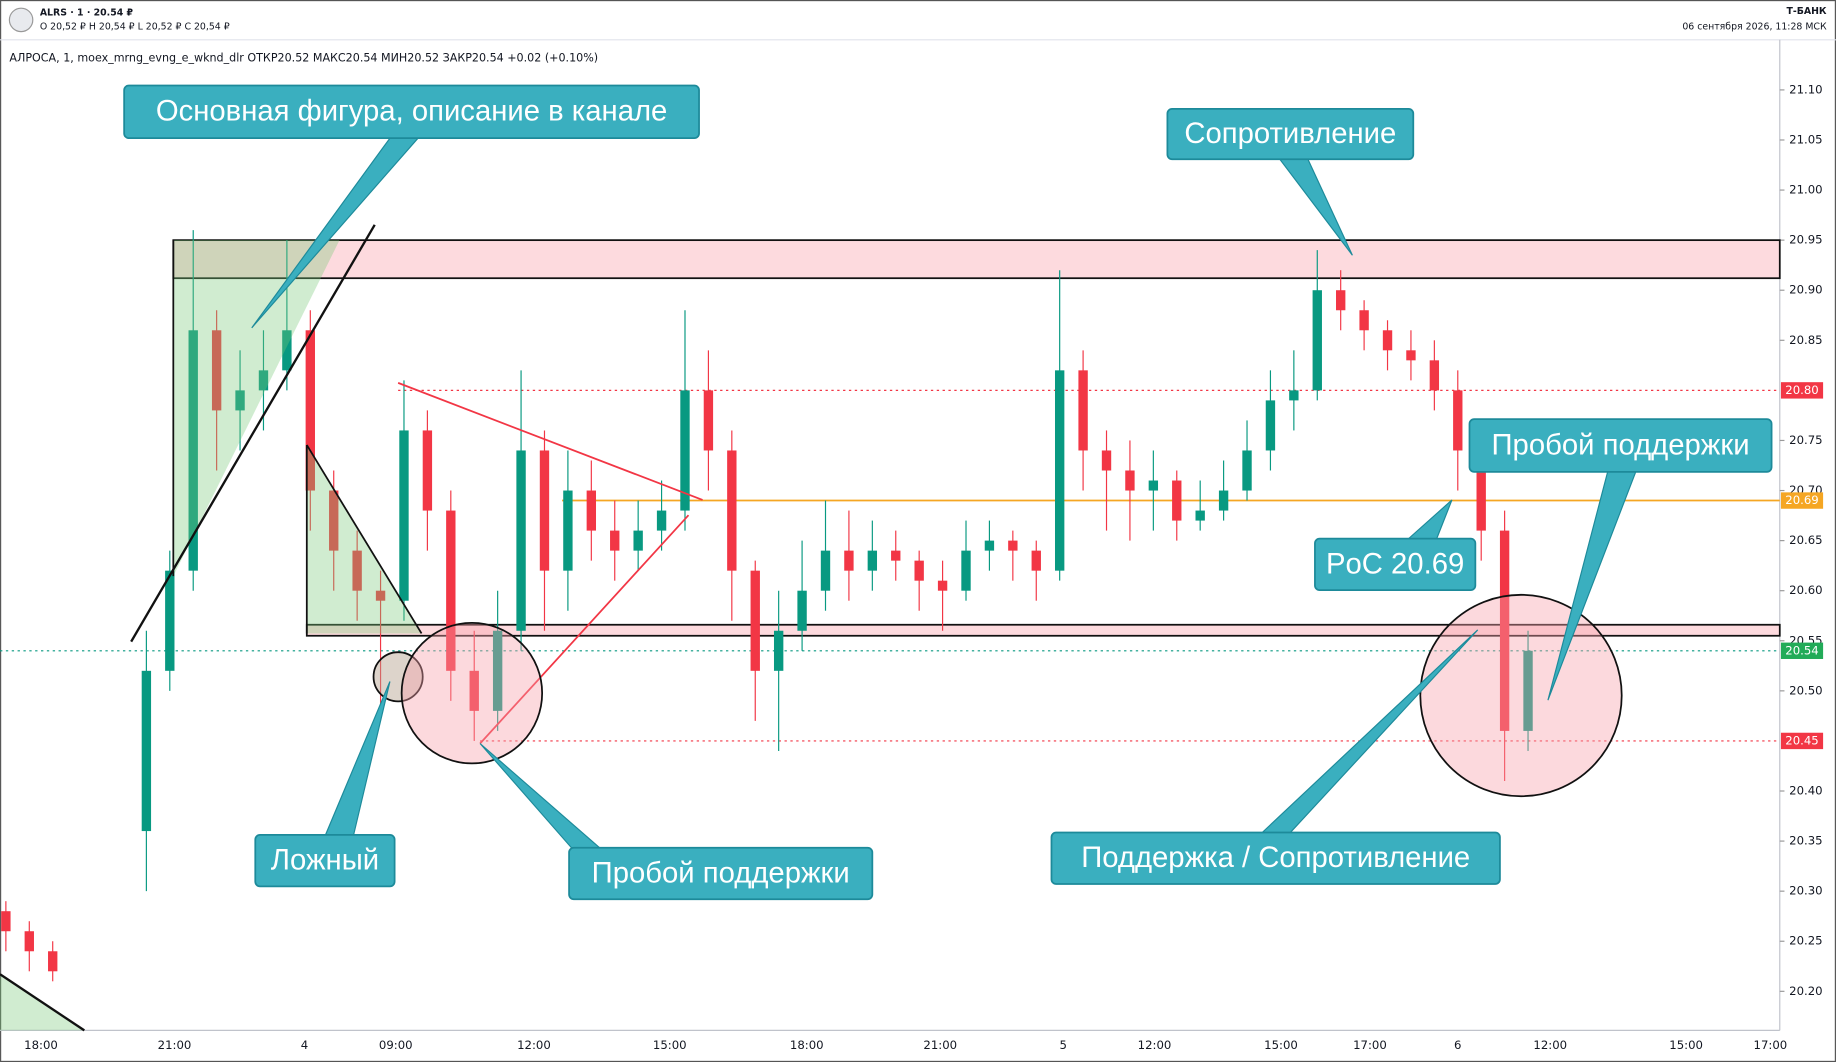 The width and height of the screenshot is (1836, 1062). I want to click on x-tick-label: 21:00, so click(940, 1045).